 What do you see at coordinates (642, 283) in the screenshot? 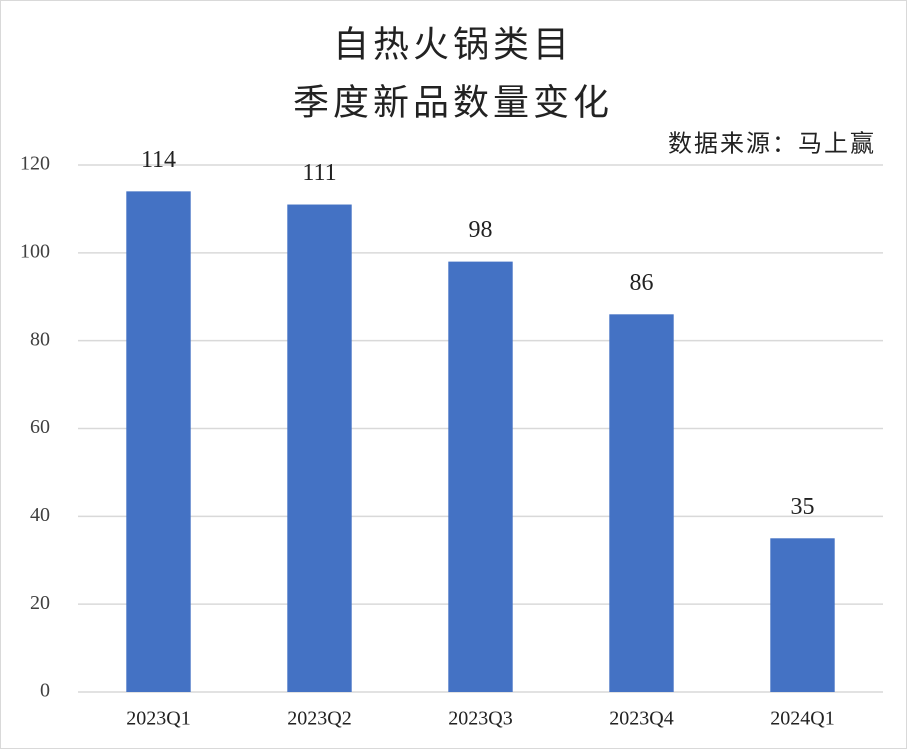
I see `value-label: 86` at bounding box center [642, 283].